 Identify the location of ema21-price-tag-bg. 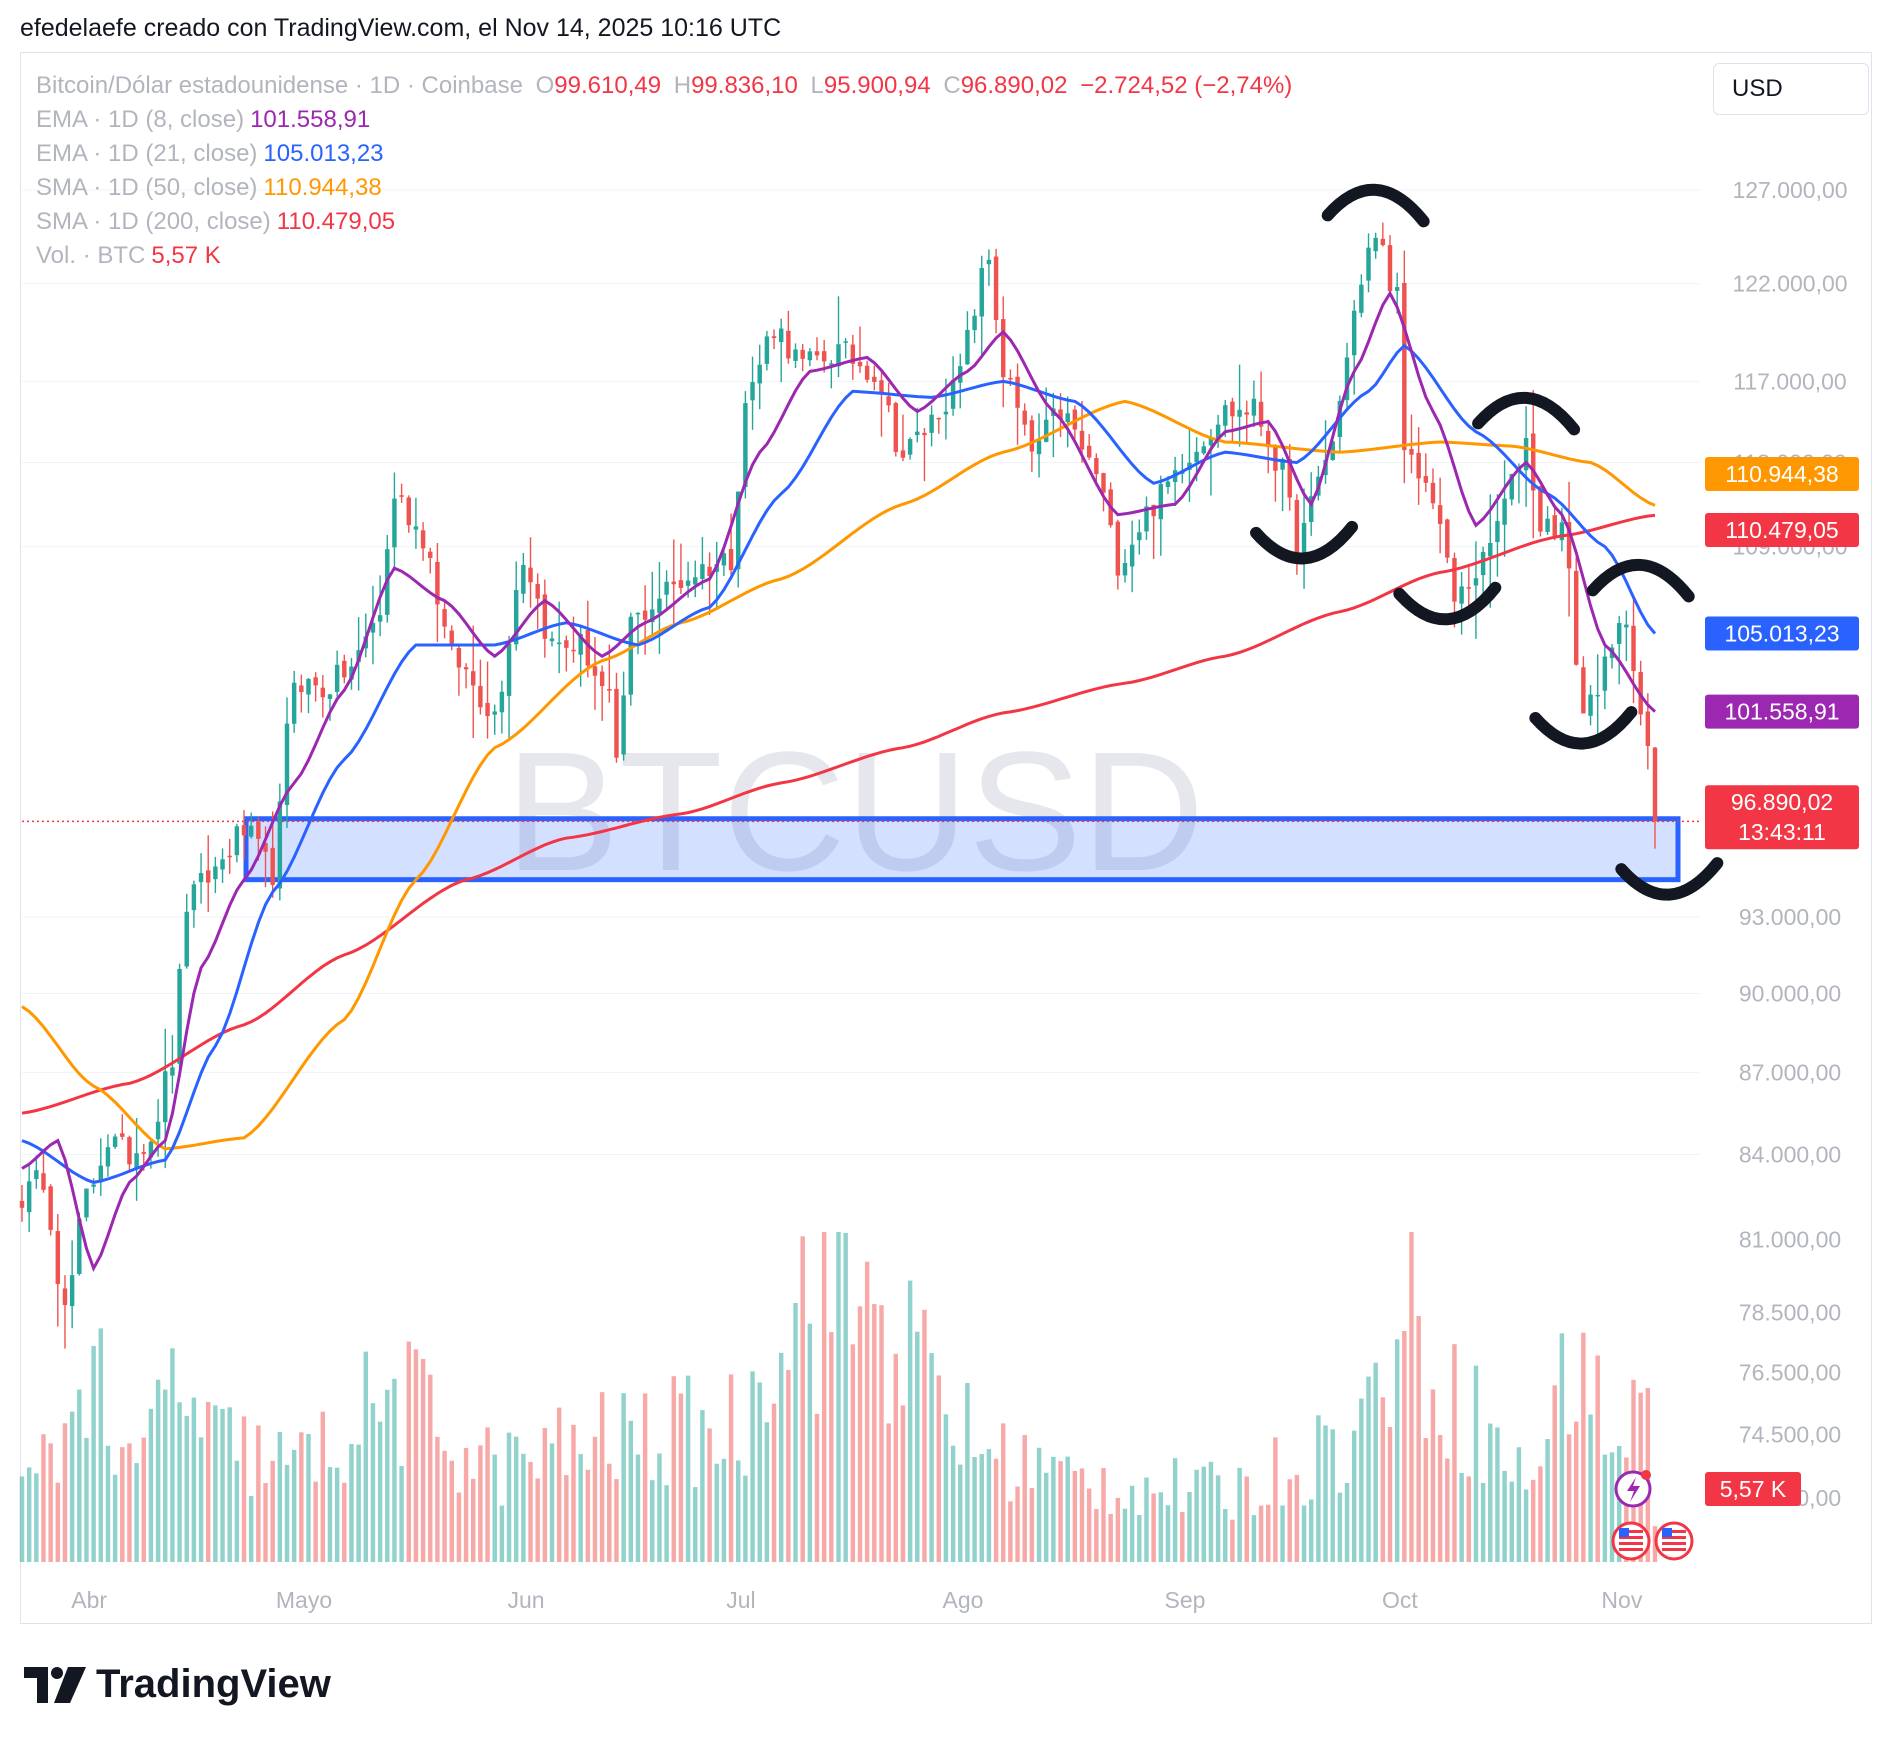
(1782, 633).